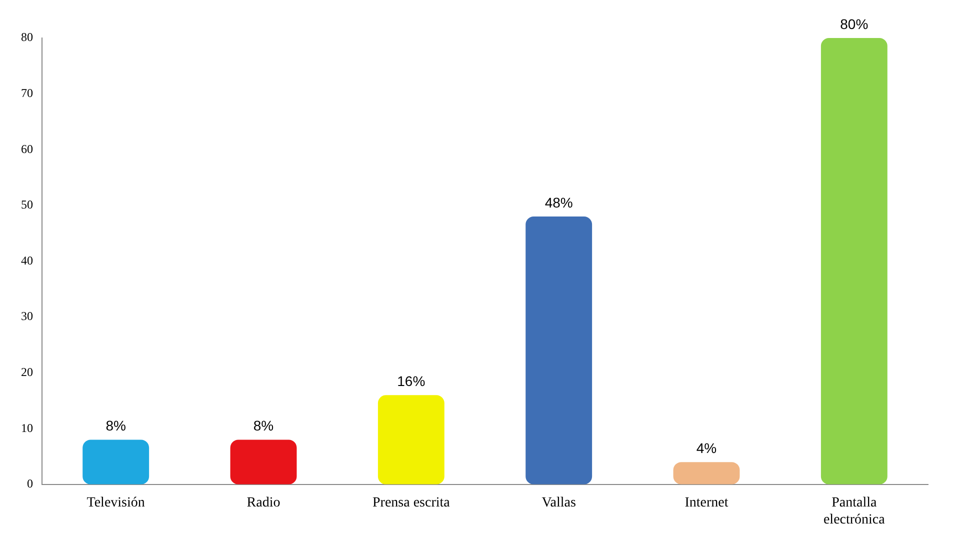  Describe the element at coordinates (411, 380) in the screenshot. I see `data-label: 16%` at that location.